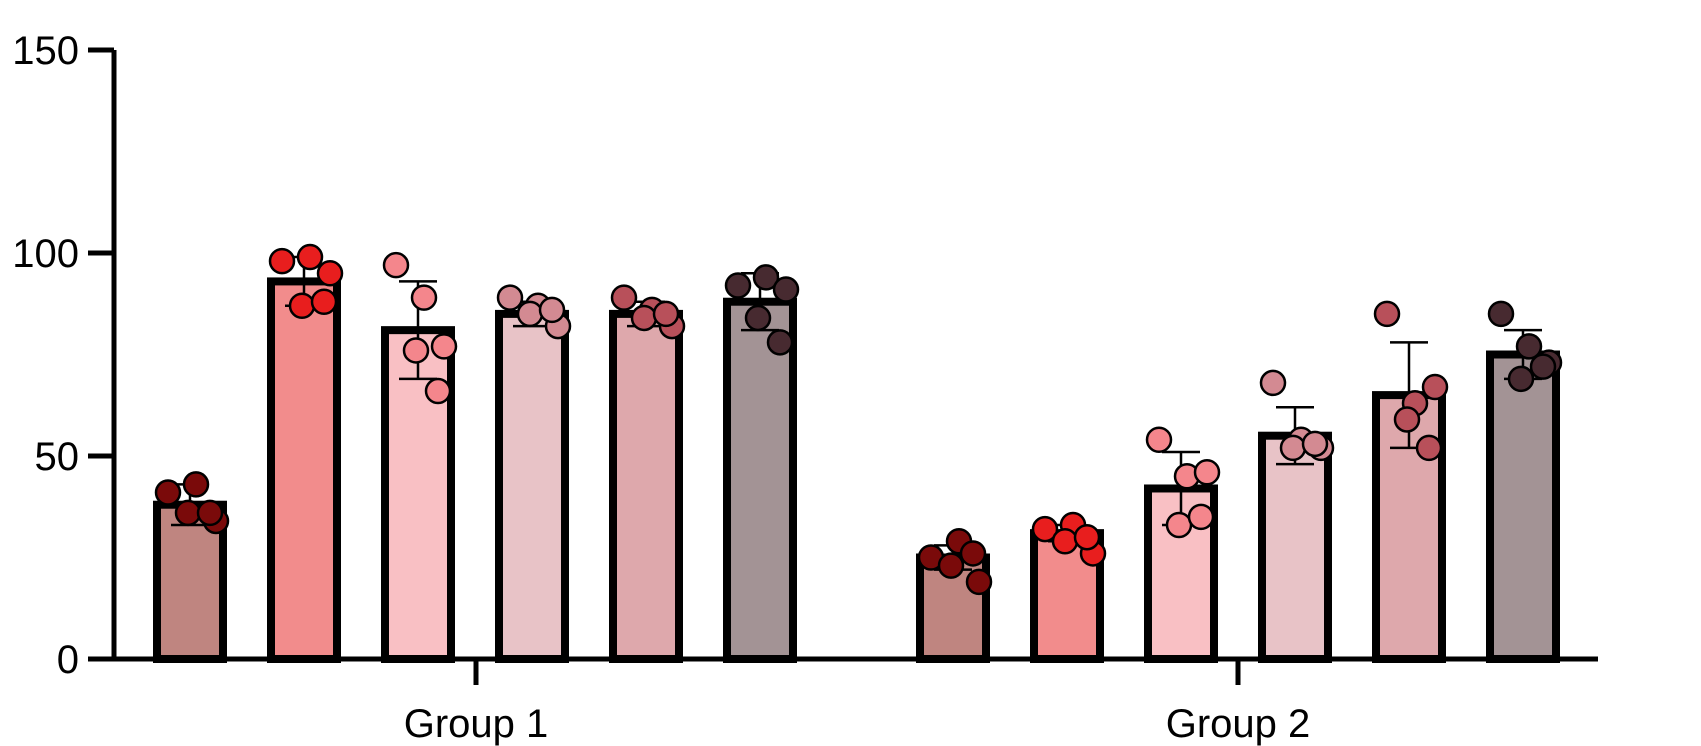 The width and height of the screenshot is (1701, 746). Describe the element at coordinates (68, 660) in the screenshot. I see `y-tick-label: 0` at that location.